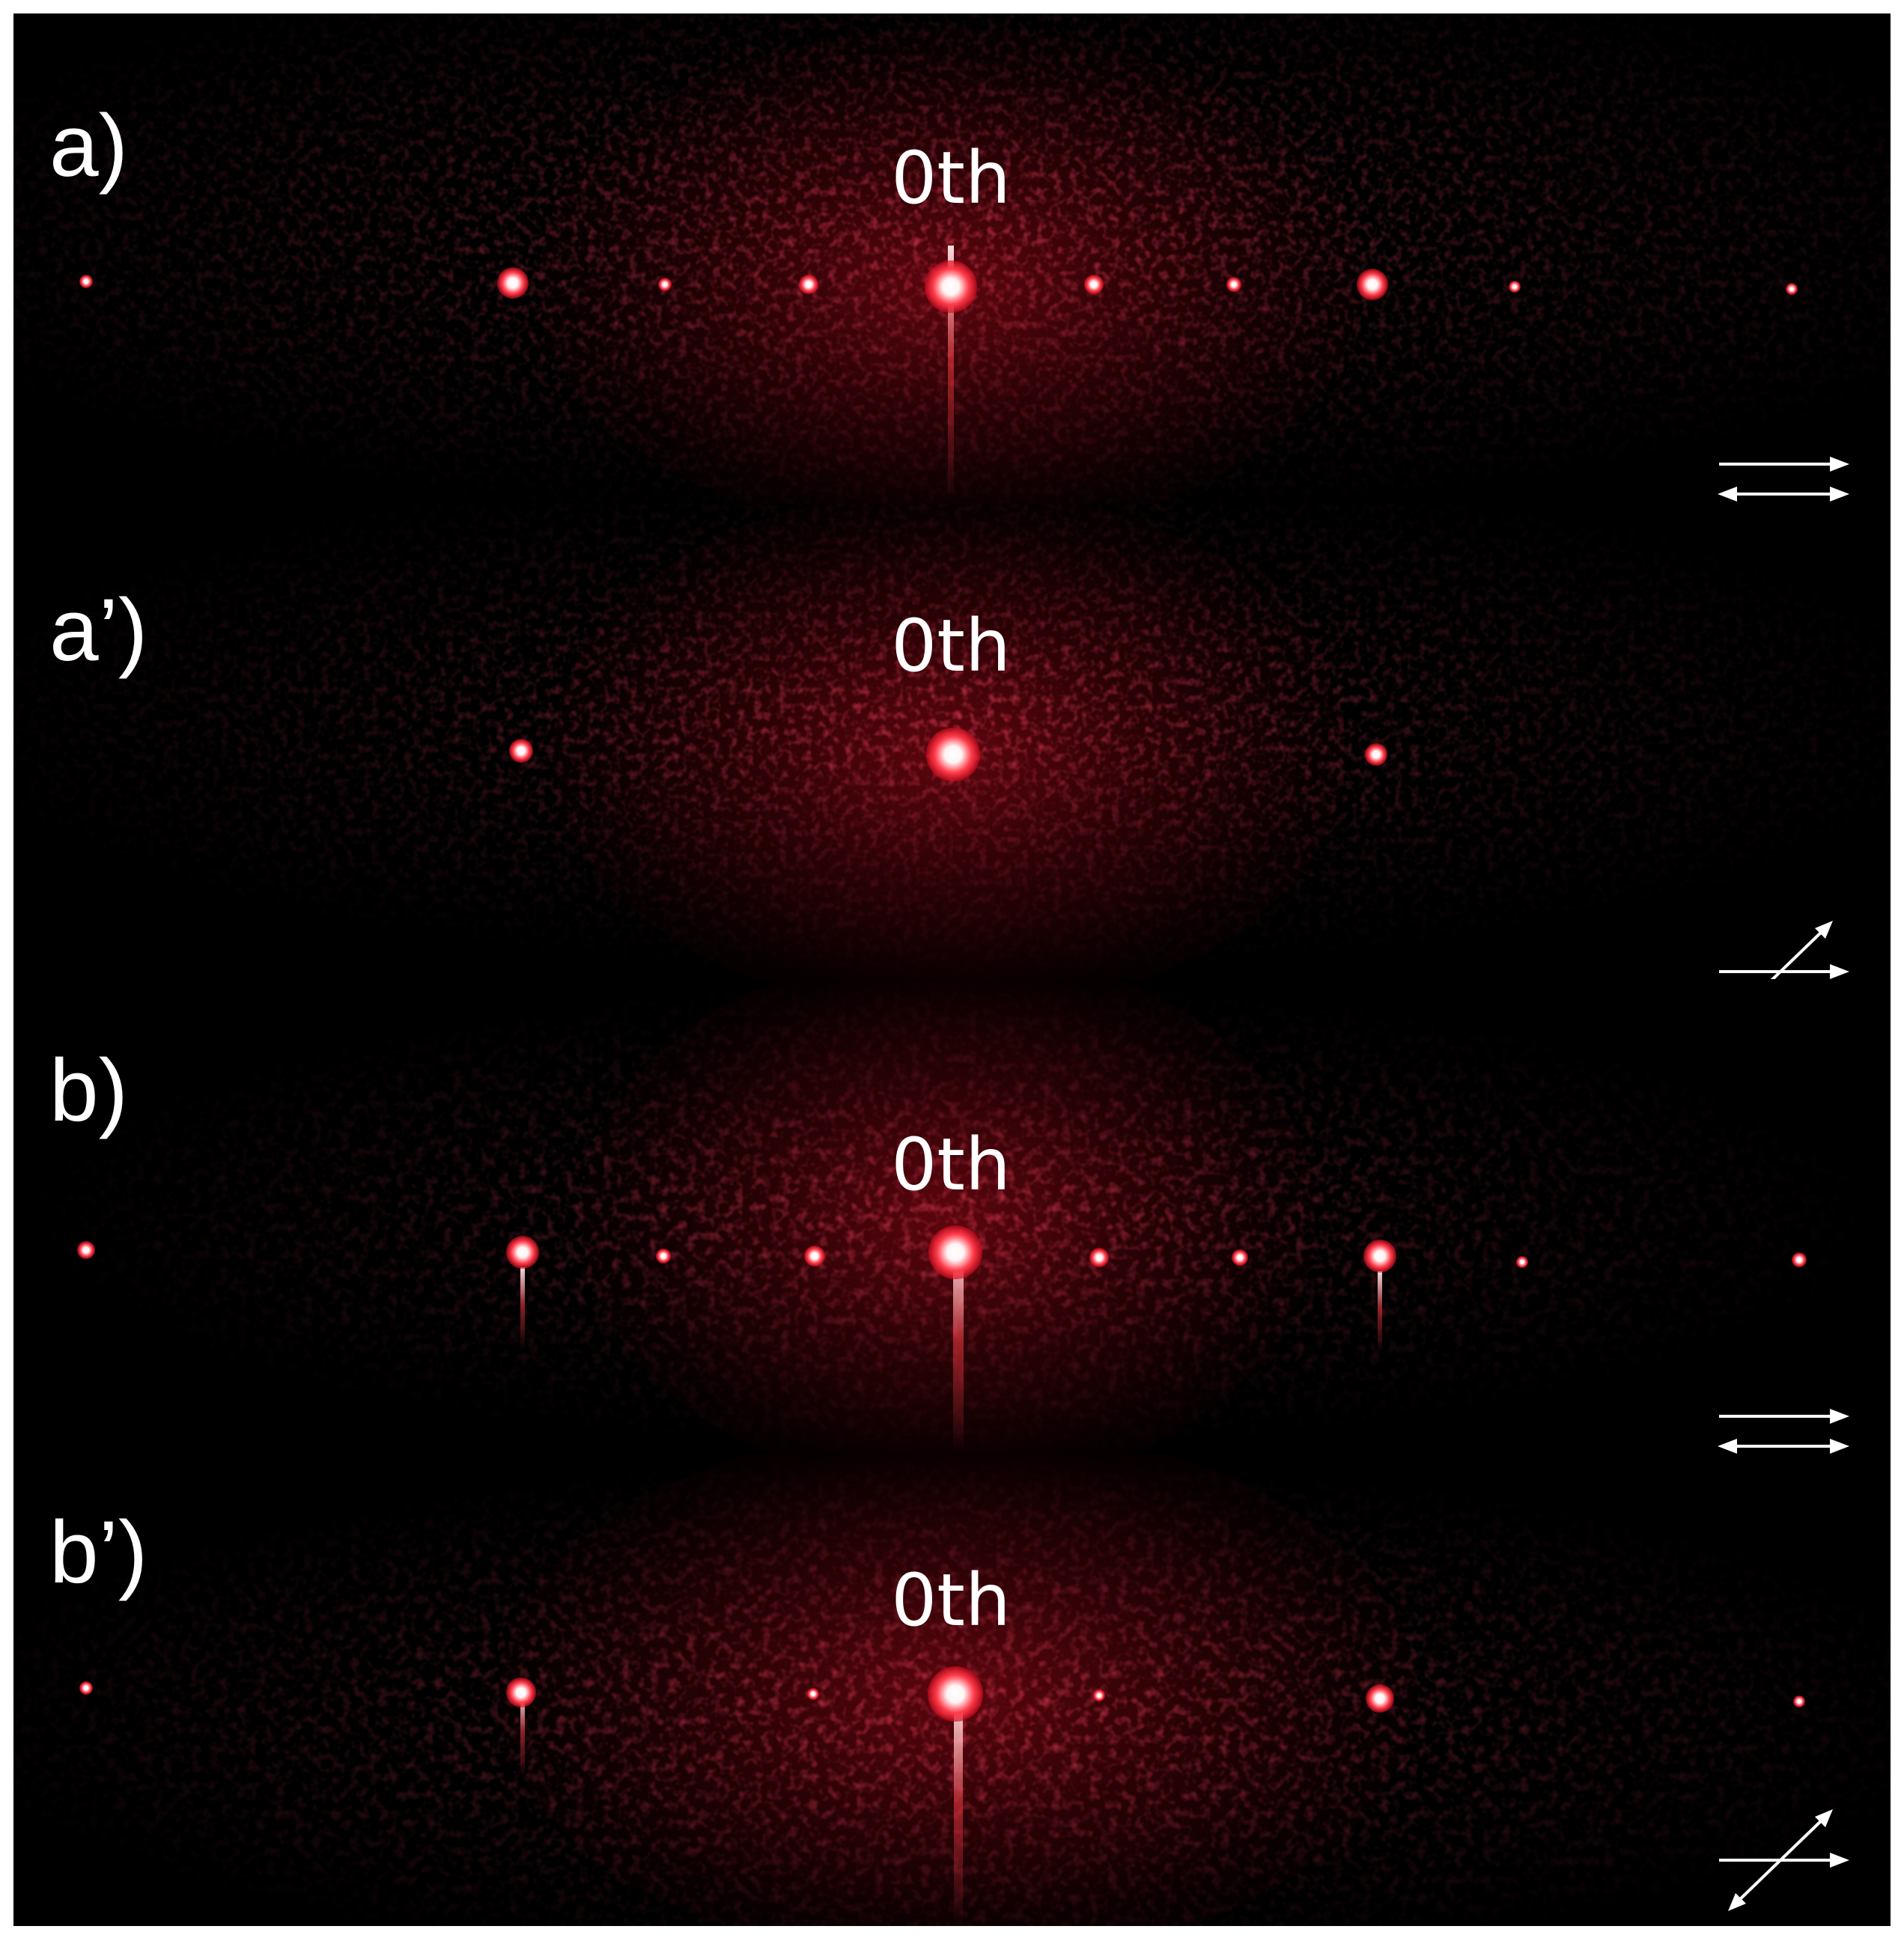 This screenshot has width=1904, height=1941. I want to click on panel-label: a), so click(88, 146).